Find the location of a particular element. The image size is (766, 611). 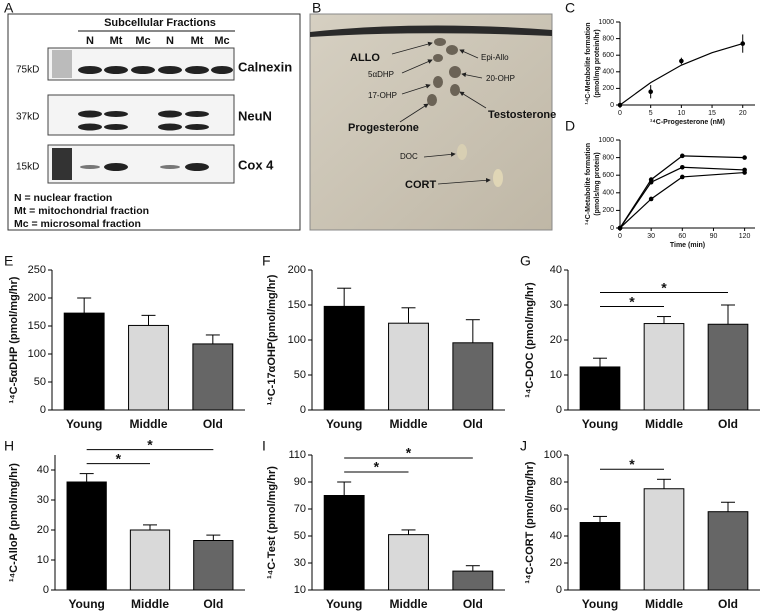

y-tick-label: 110 is located at coordinates (297, 455).